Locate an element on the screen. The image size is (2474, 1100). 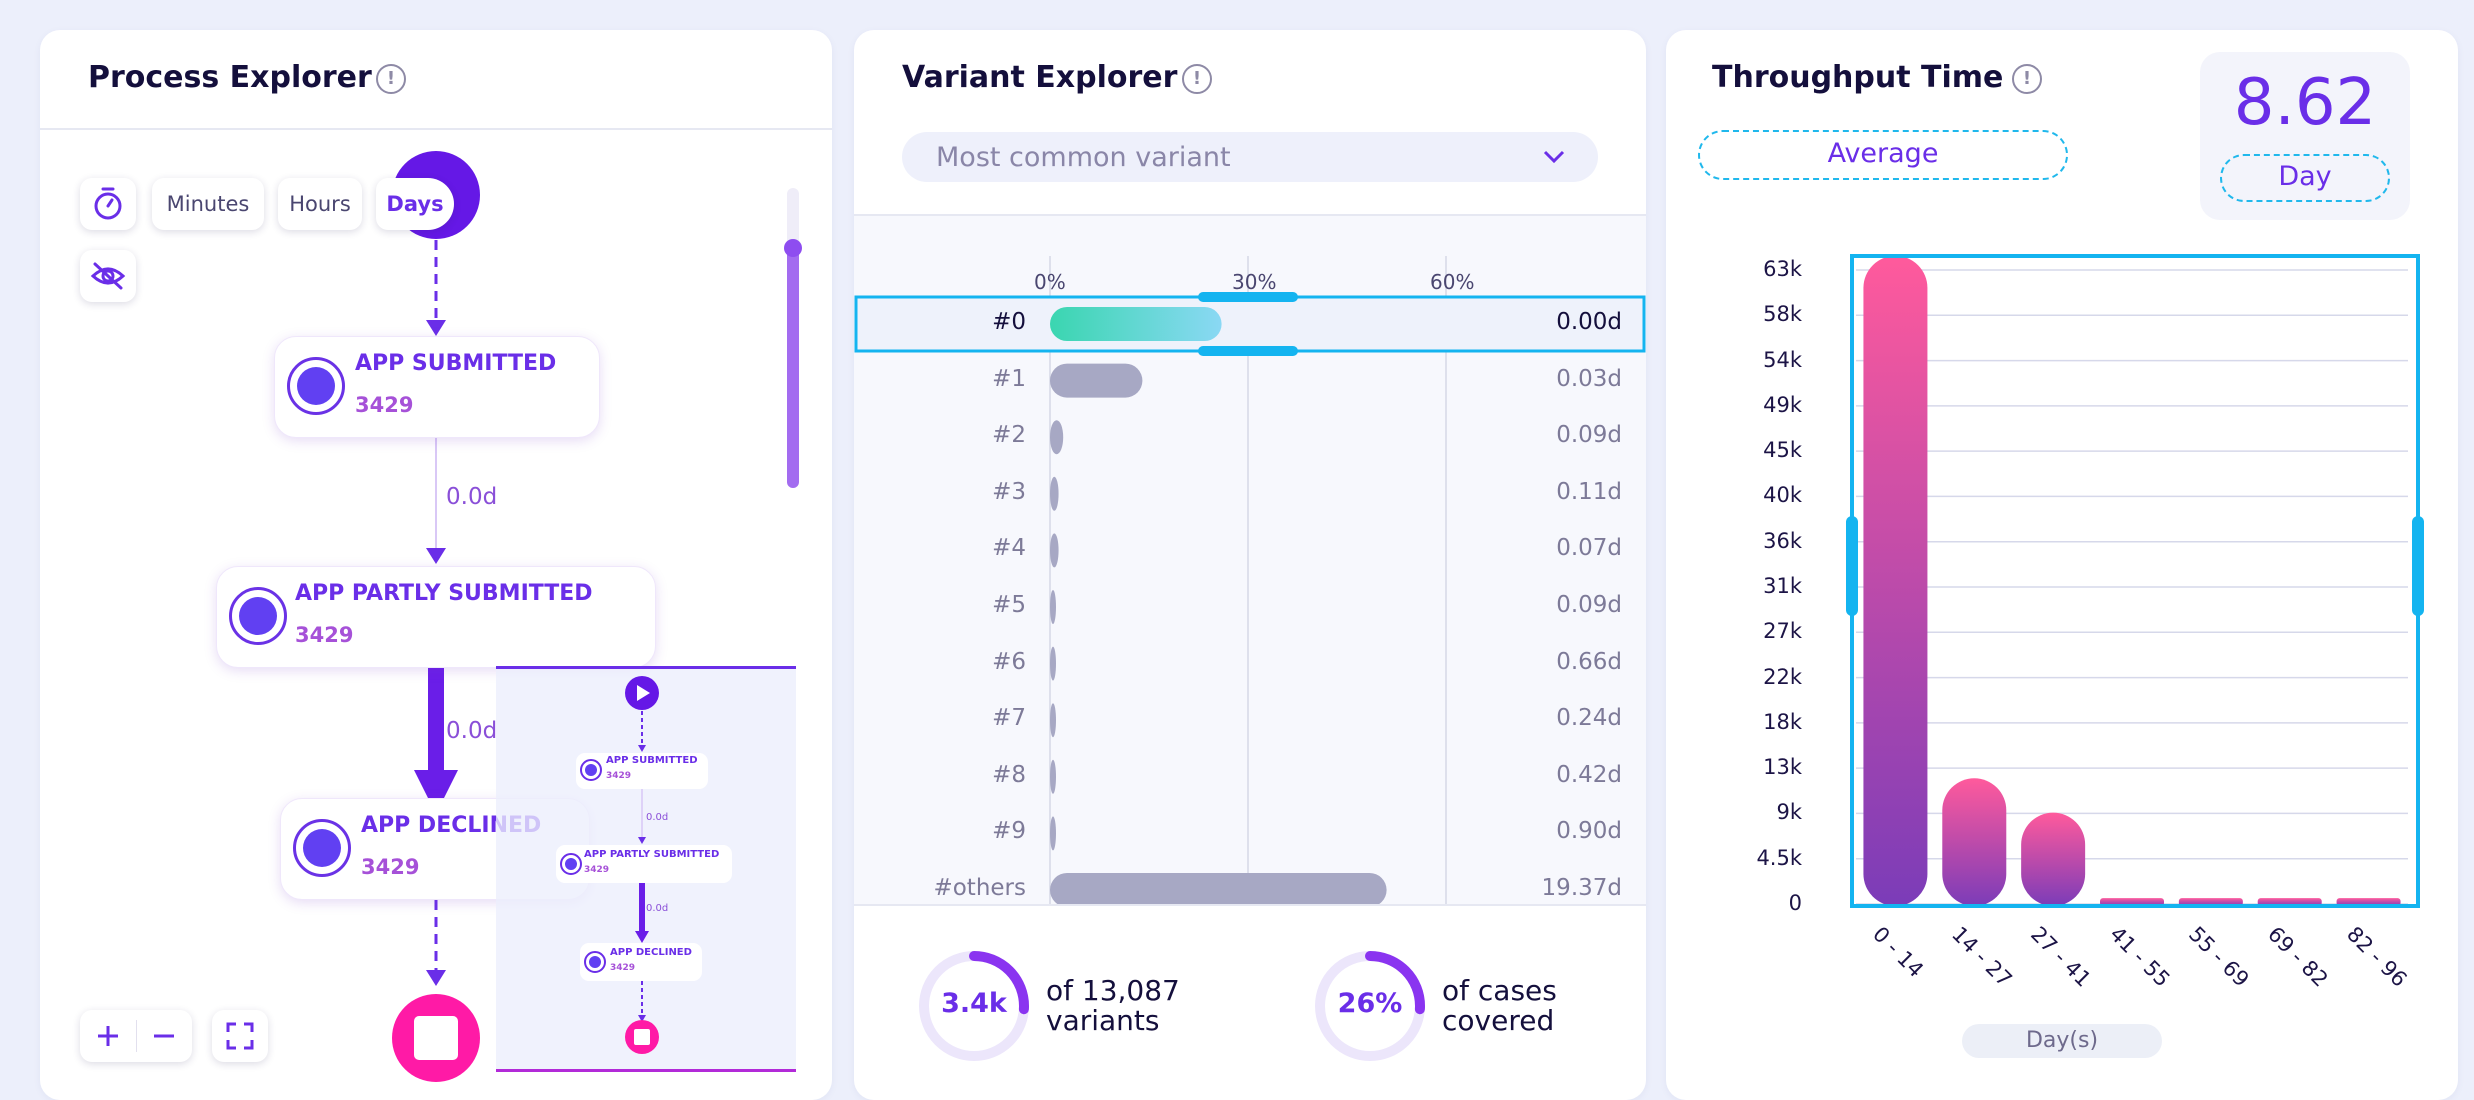
arrow-head is located at coordinates (436, 556).